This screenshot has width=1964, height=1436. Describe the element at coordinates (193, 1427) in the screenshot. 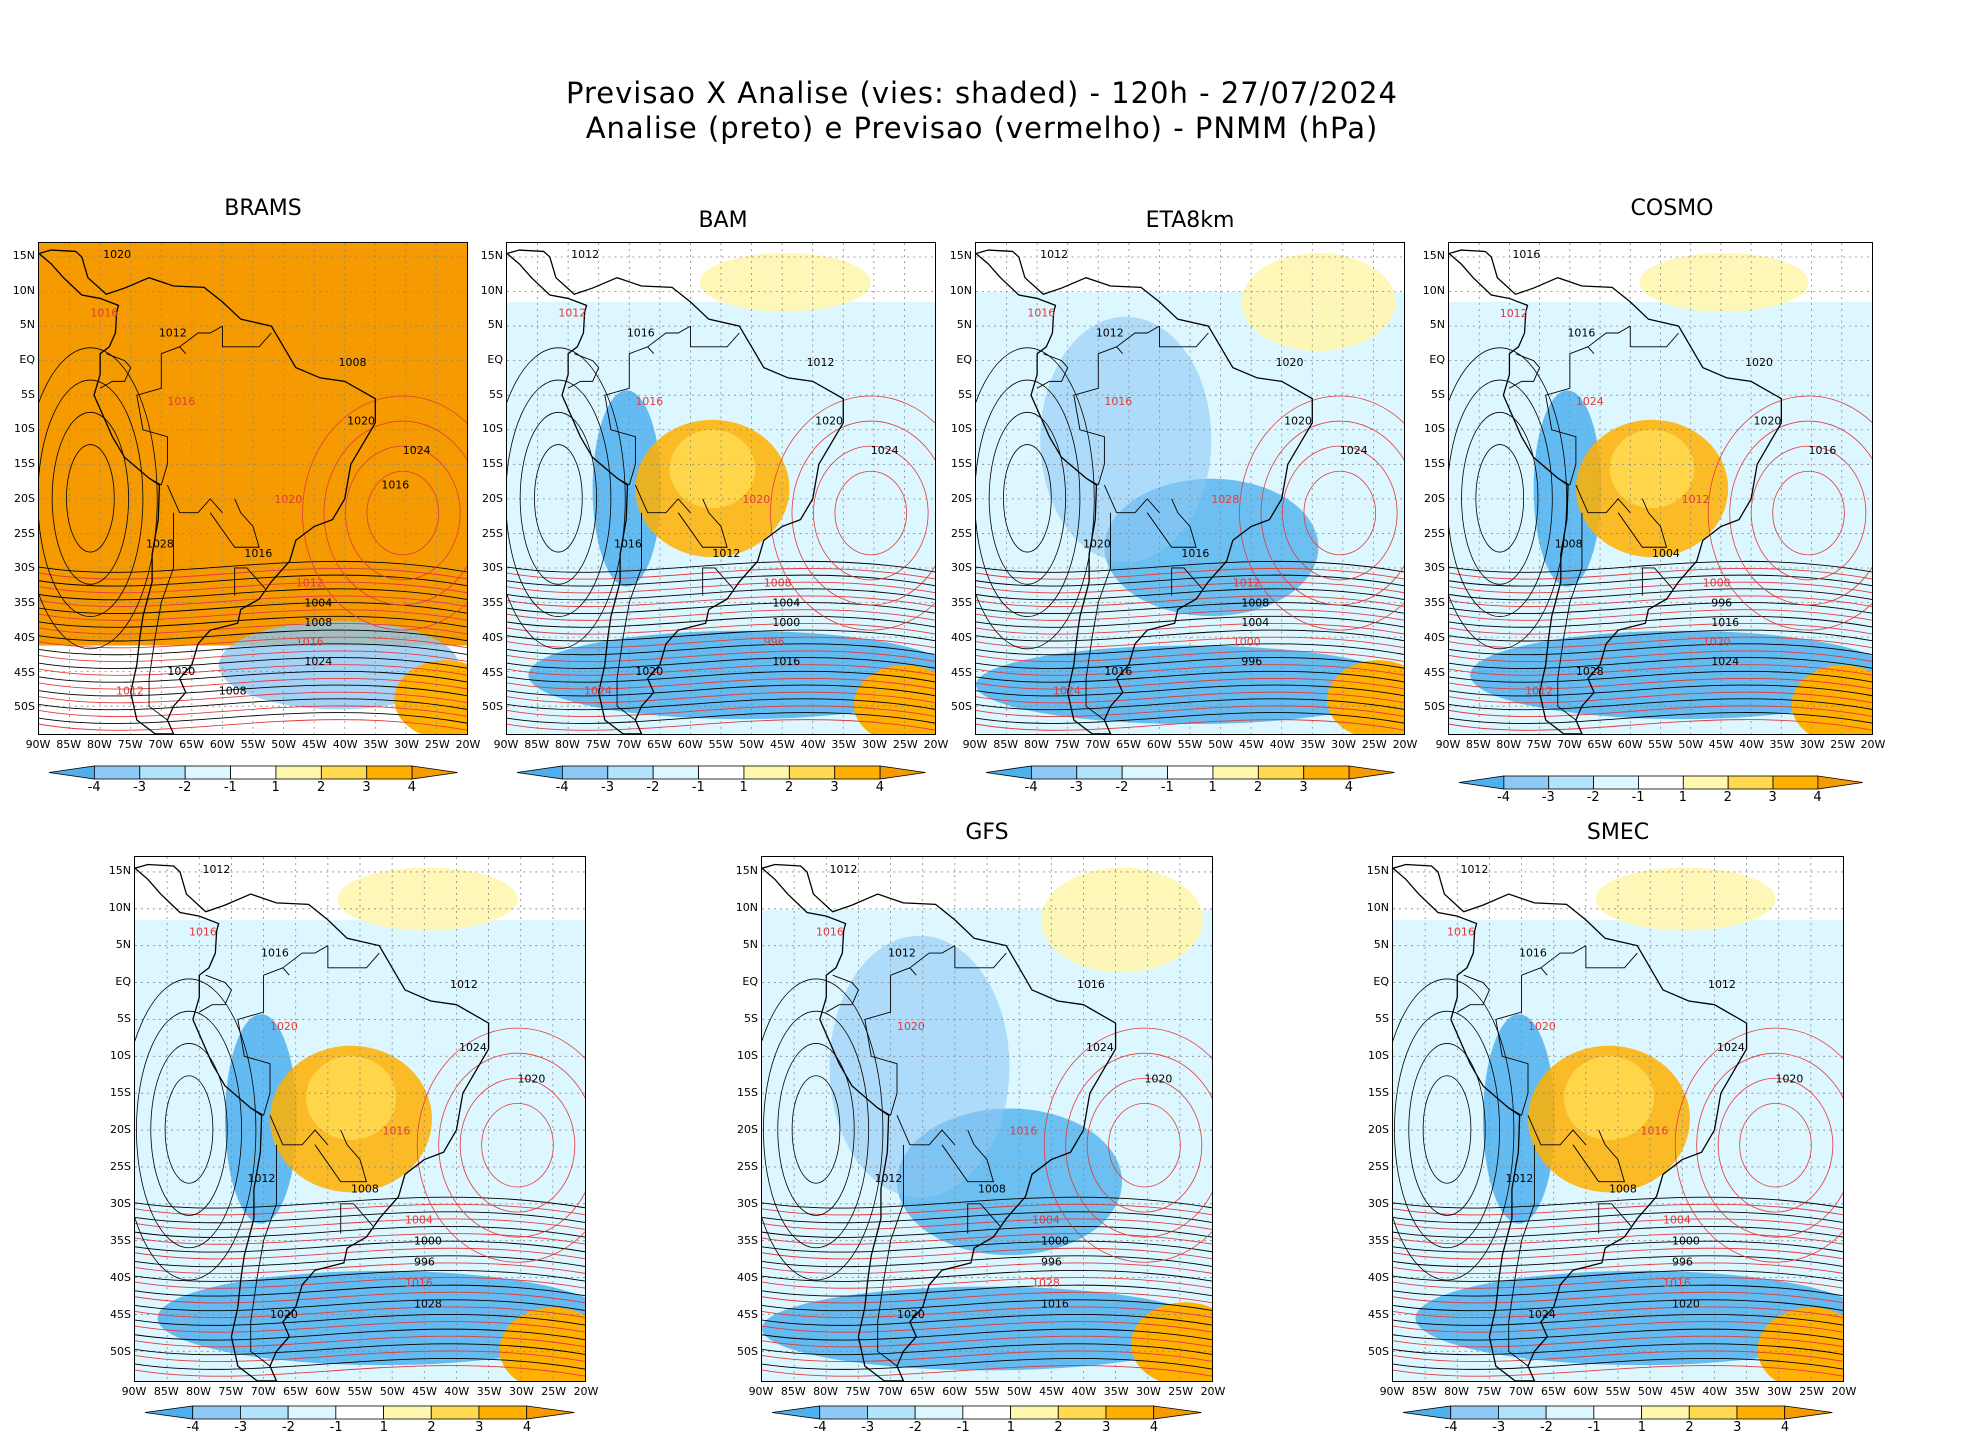

I see `colorbar-label: -4` at that location.